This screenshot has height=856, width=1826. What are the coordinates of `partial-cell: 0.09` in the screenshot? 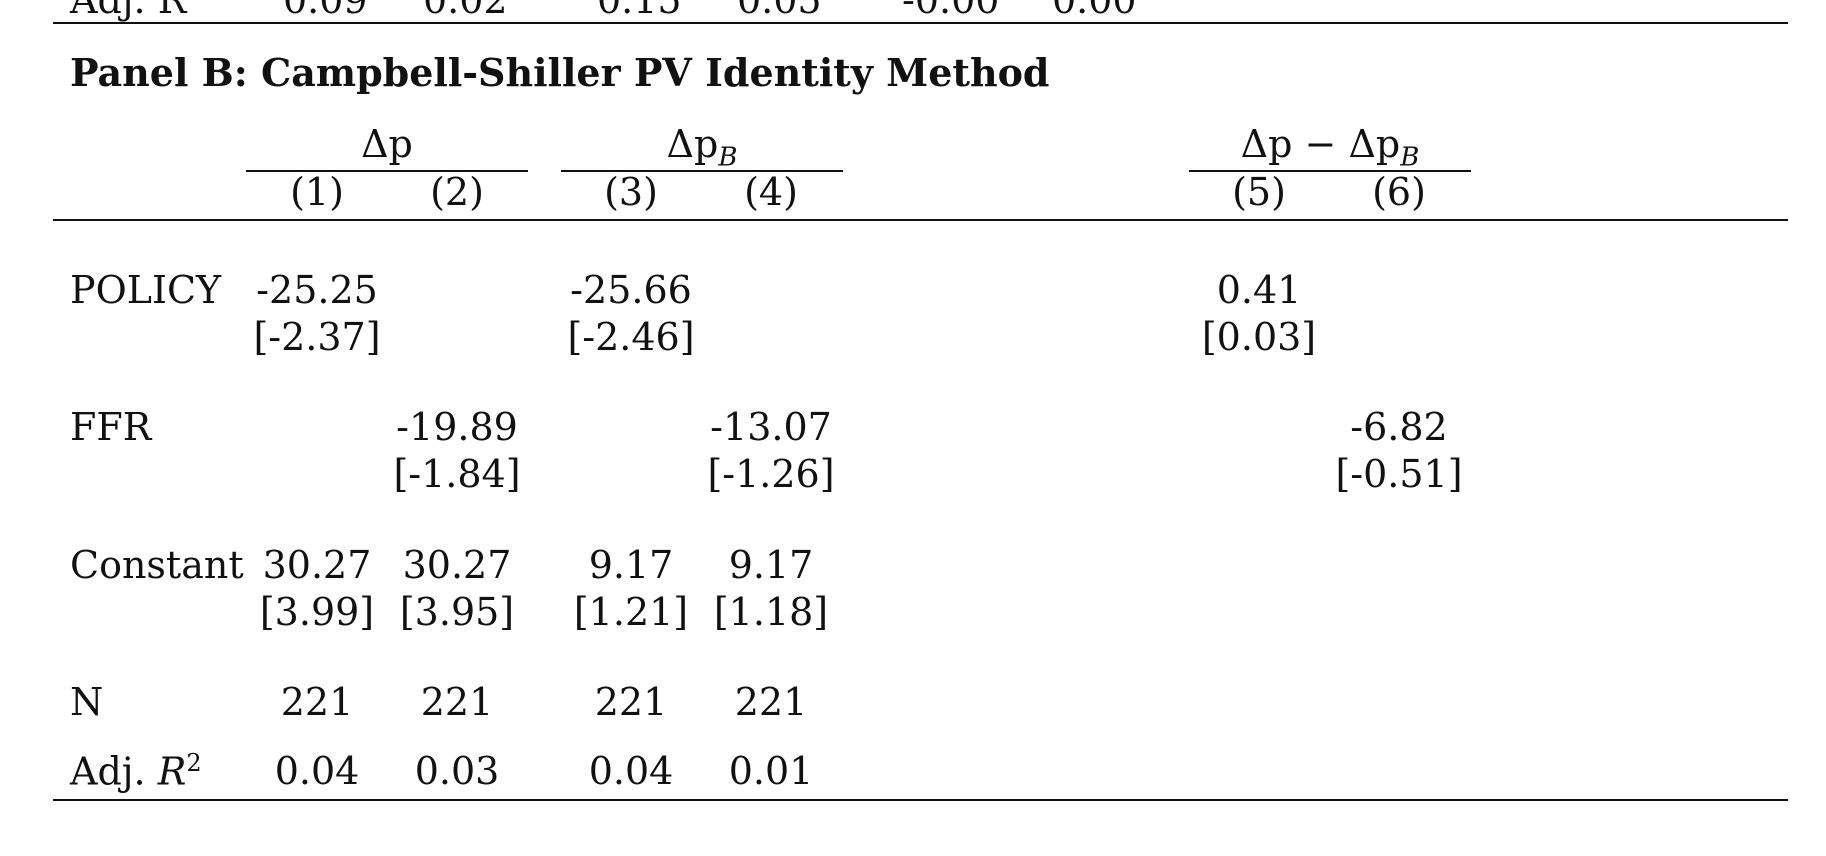 It's located at (325, 11).